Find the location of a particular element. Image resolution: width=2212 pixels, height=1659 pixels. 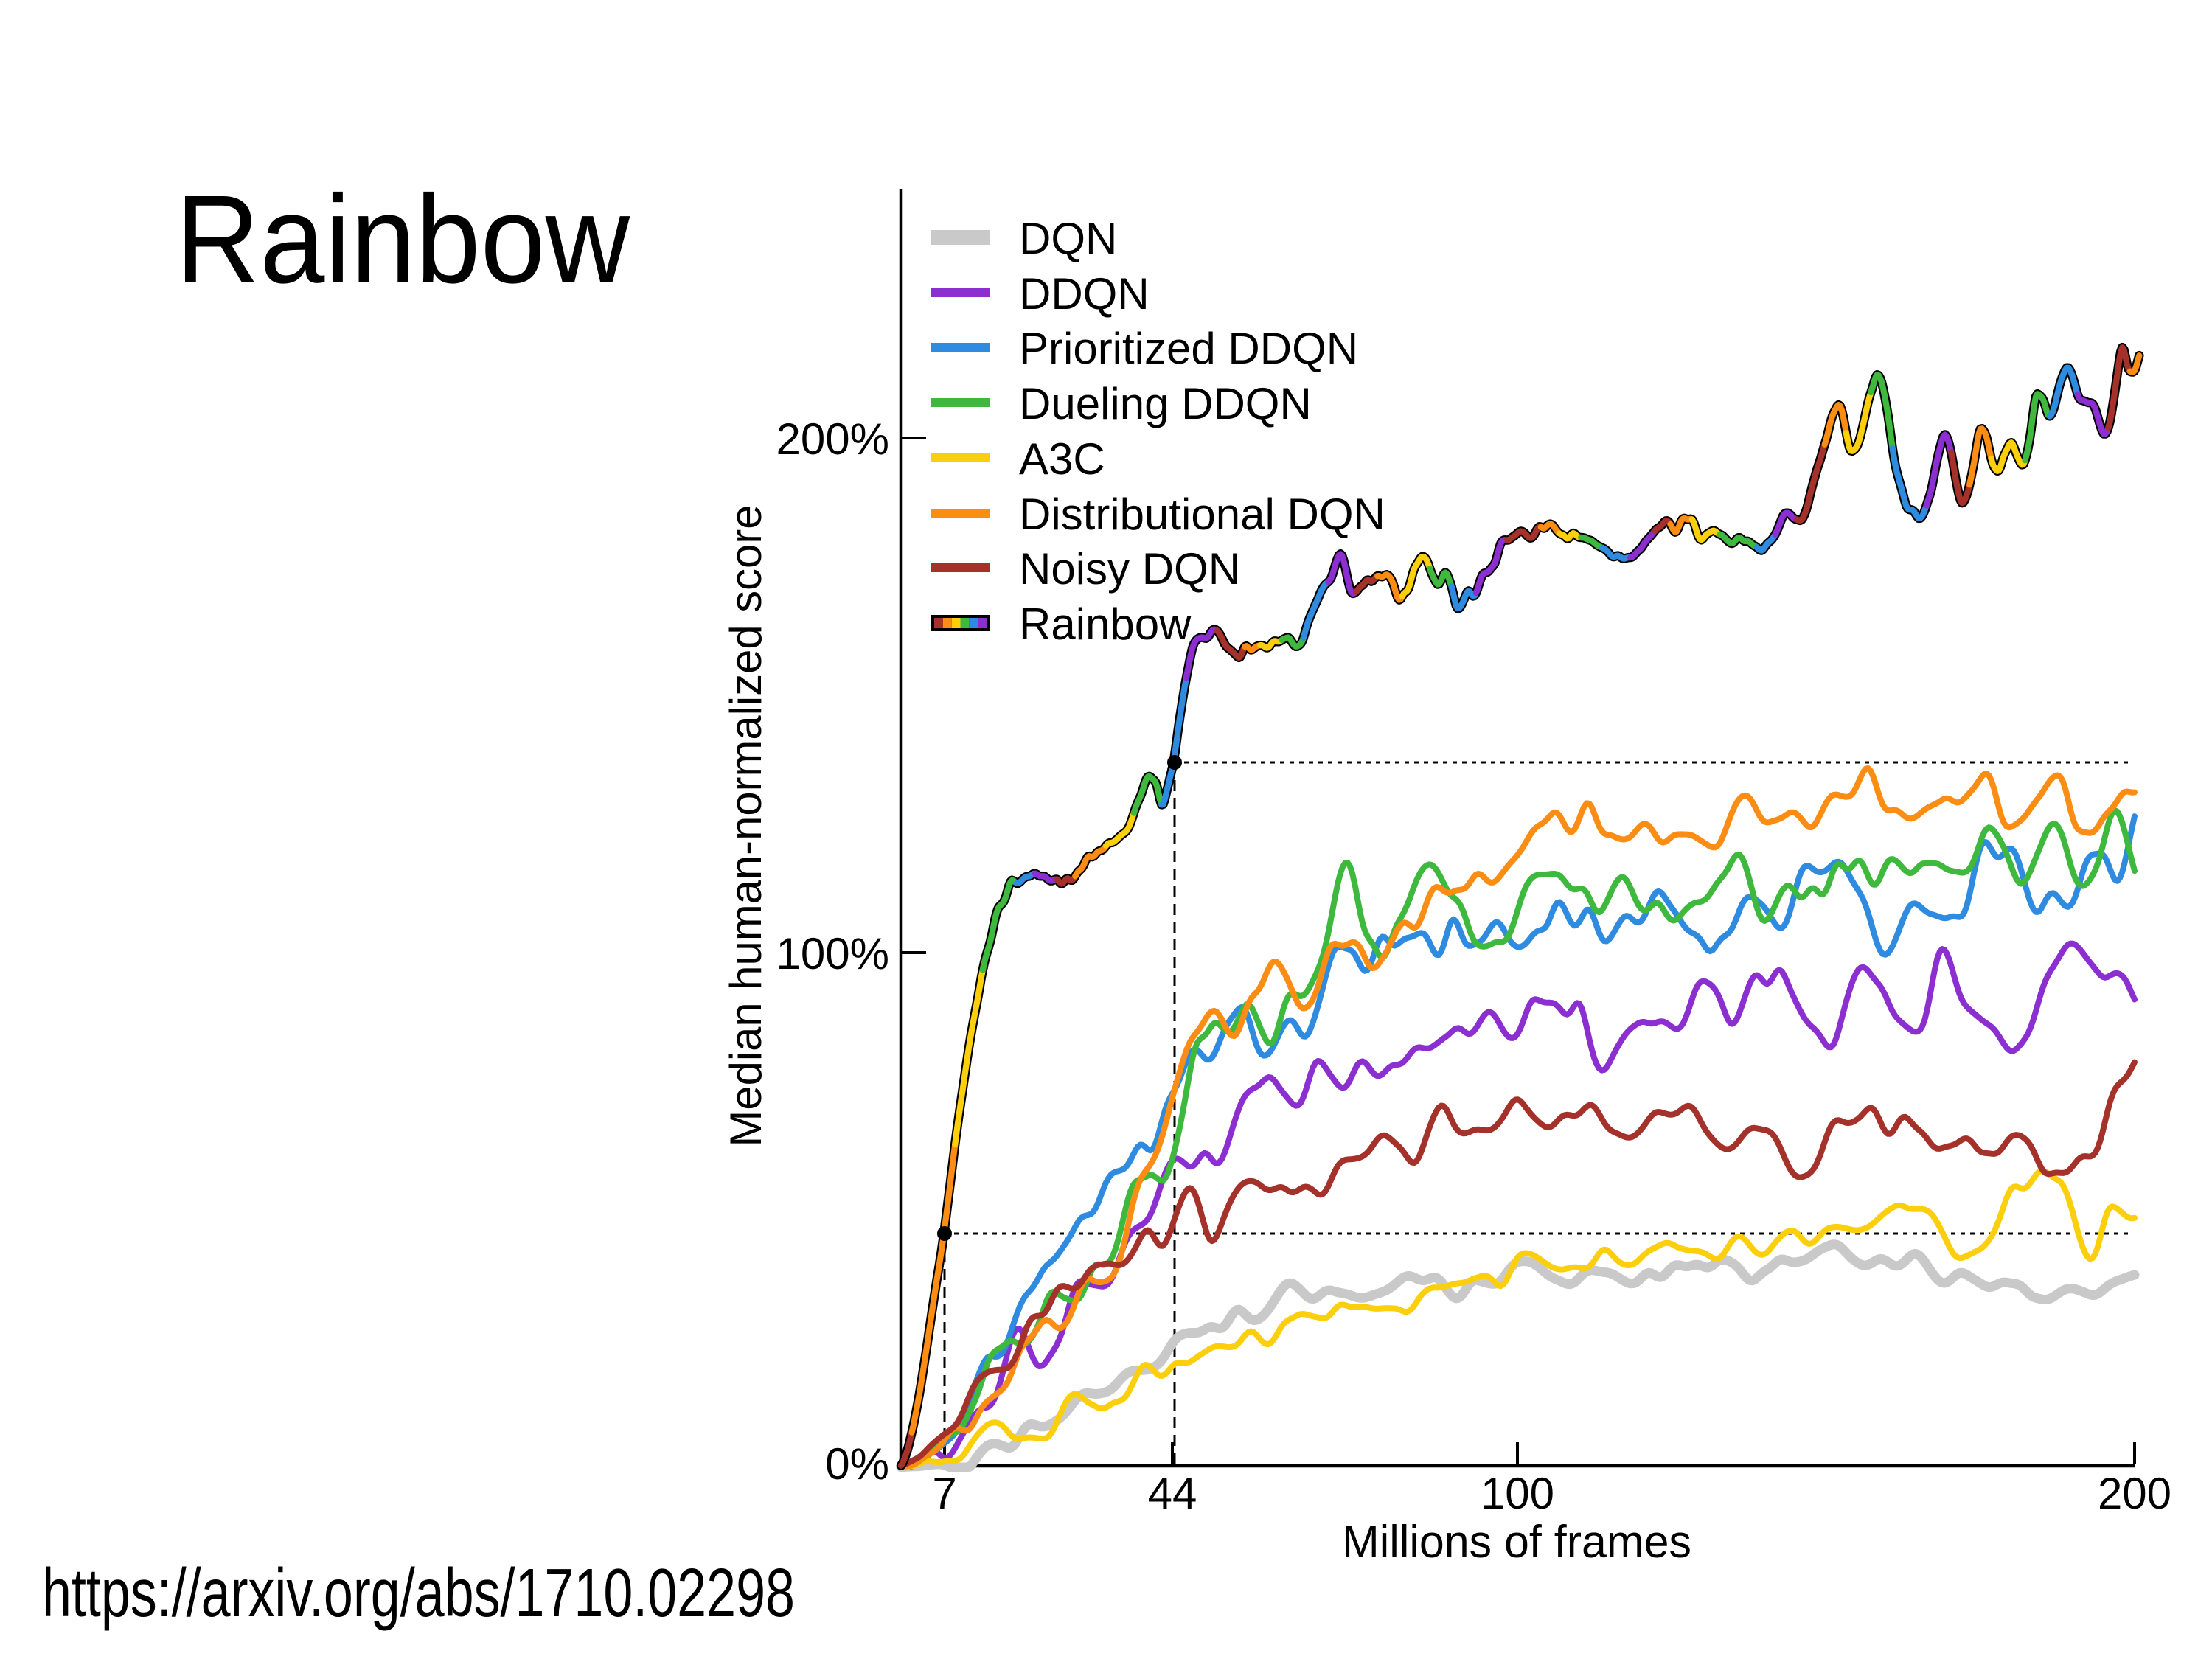

svg-text: Distributional DQN is located at coordinates (1202, 514).